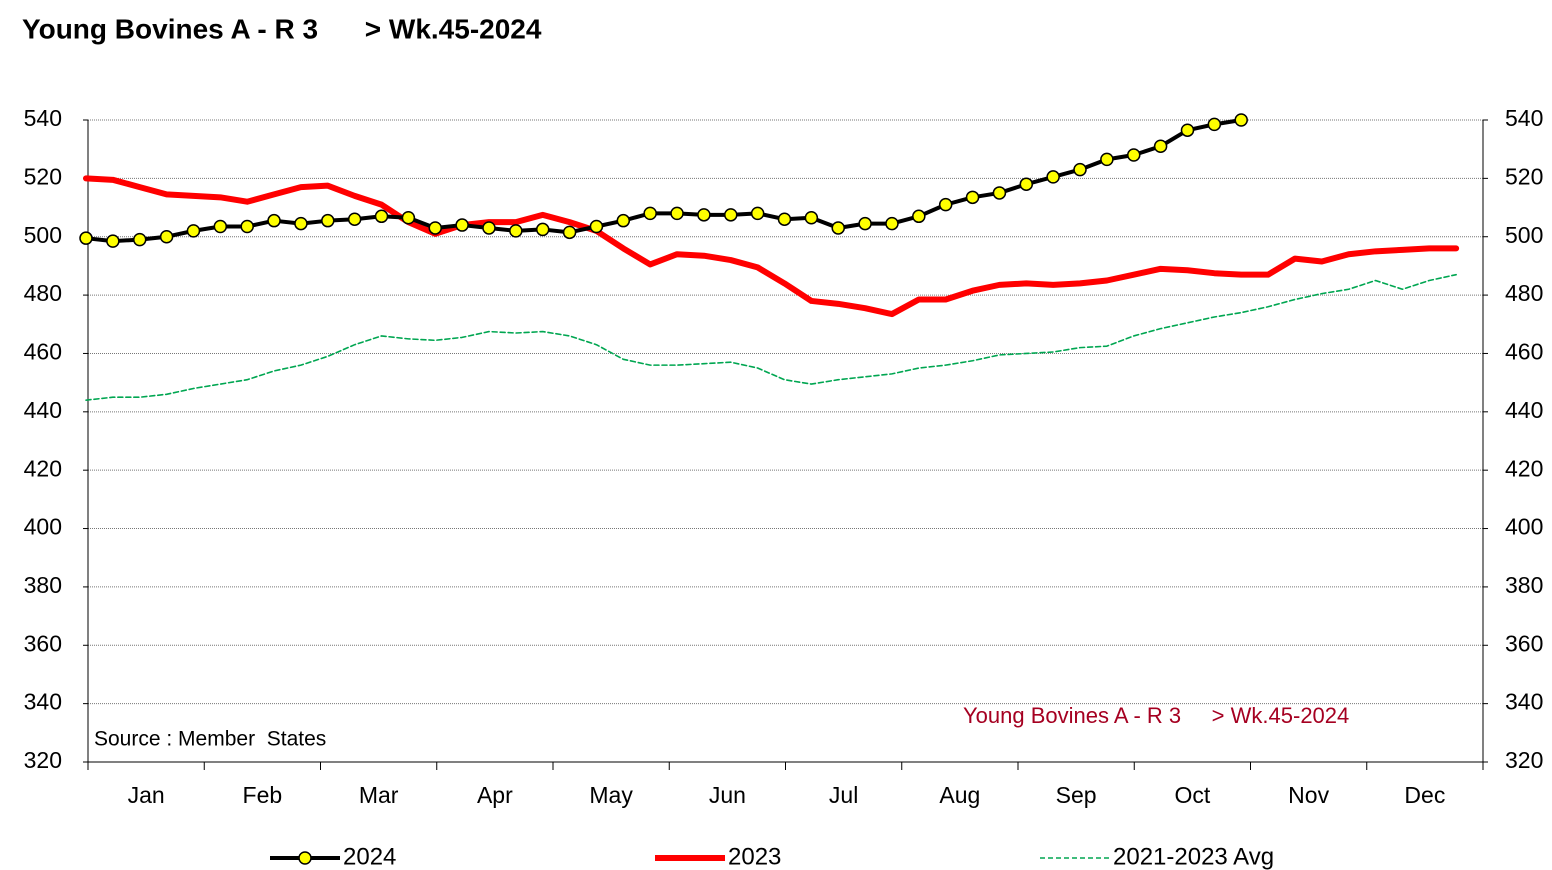  I want to click on x-tick-label: Dec, so click(1424, 795).